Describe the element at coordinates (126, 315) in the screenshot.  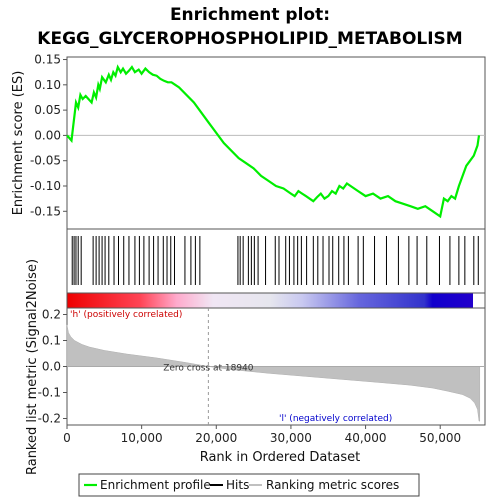
I see `positive-correlation-label: 'h' (positively correlated)` at that location.